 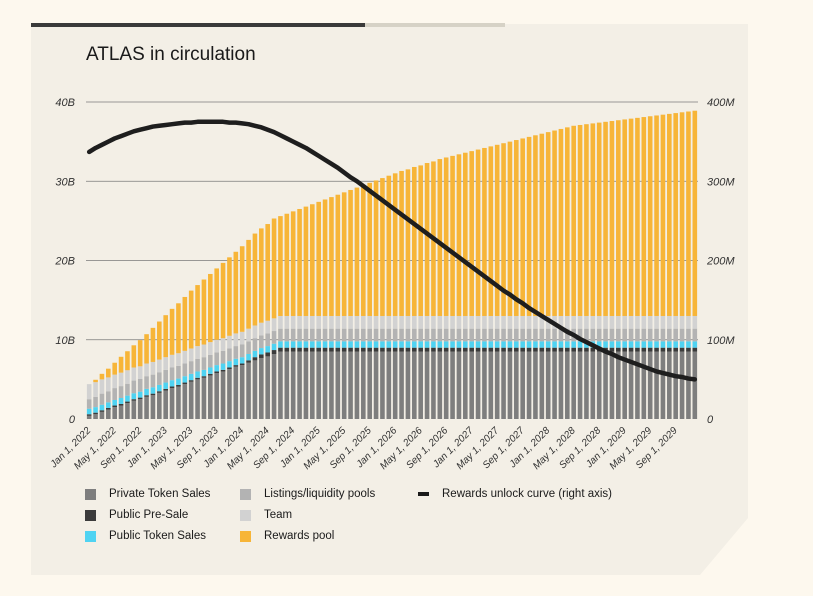 What do you see at coordinates (65, 182) in the screenshot?
I see `left-tick-label: 30B` at bounding box center [65, 182].